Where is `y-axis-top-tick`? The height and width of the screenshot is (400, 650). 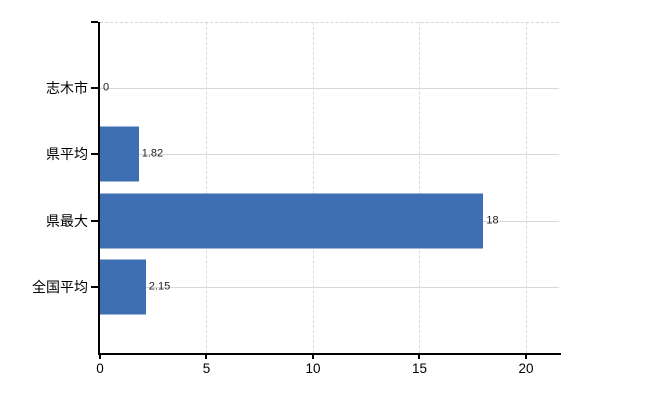 y-axis-top-tick is located at coordinates (94, 22).